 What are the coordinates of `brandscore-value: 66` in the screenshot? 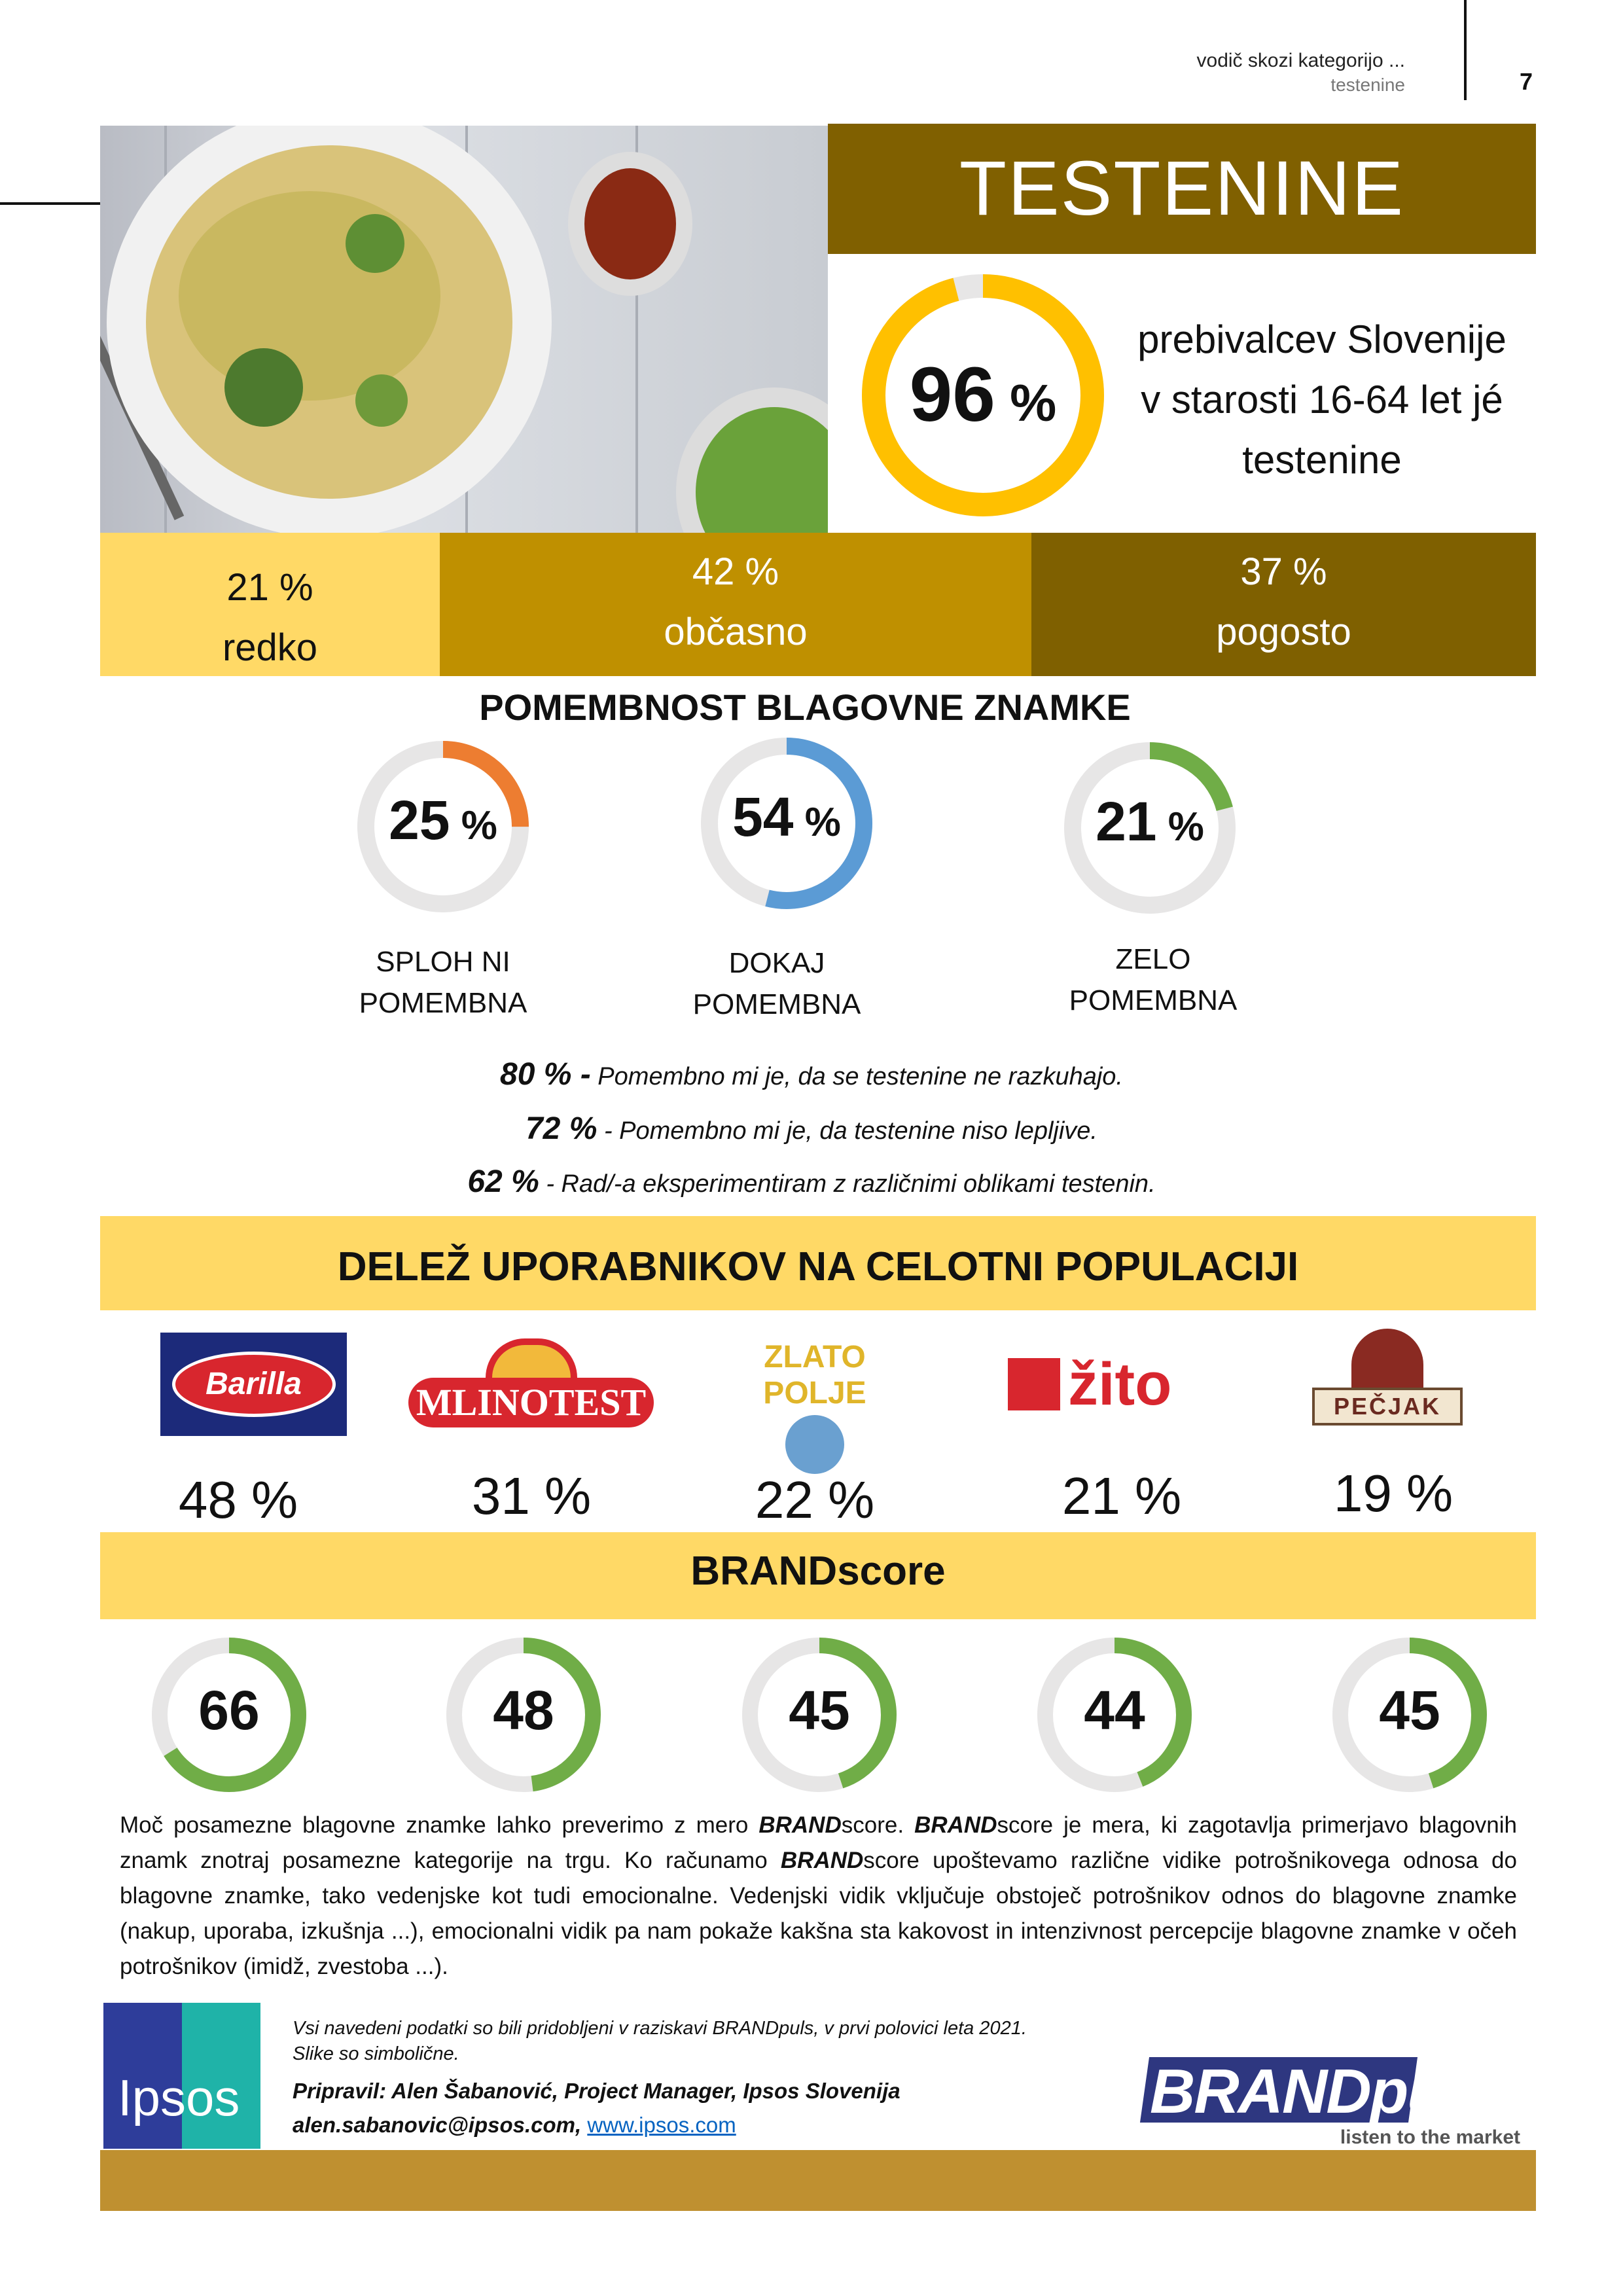 It's located at (229, 1710).